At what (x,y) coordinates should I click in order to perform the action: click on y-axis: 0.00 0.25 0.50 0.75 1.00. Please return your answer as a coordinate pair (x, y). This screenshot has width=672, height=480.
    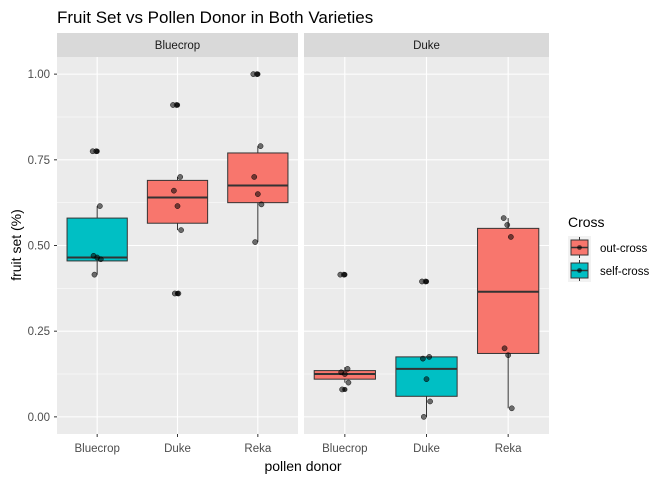
    Looking at the image, I should click on (42, 246).